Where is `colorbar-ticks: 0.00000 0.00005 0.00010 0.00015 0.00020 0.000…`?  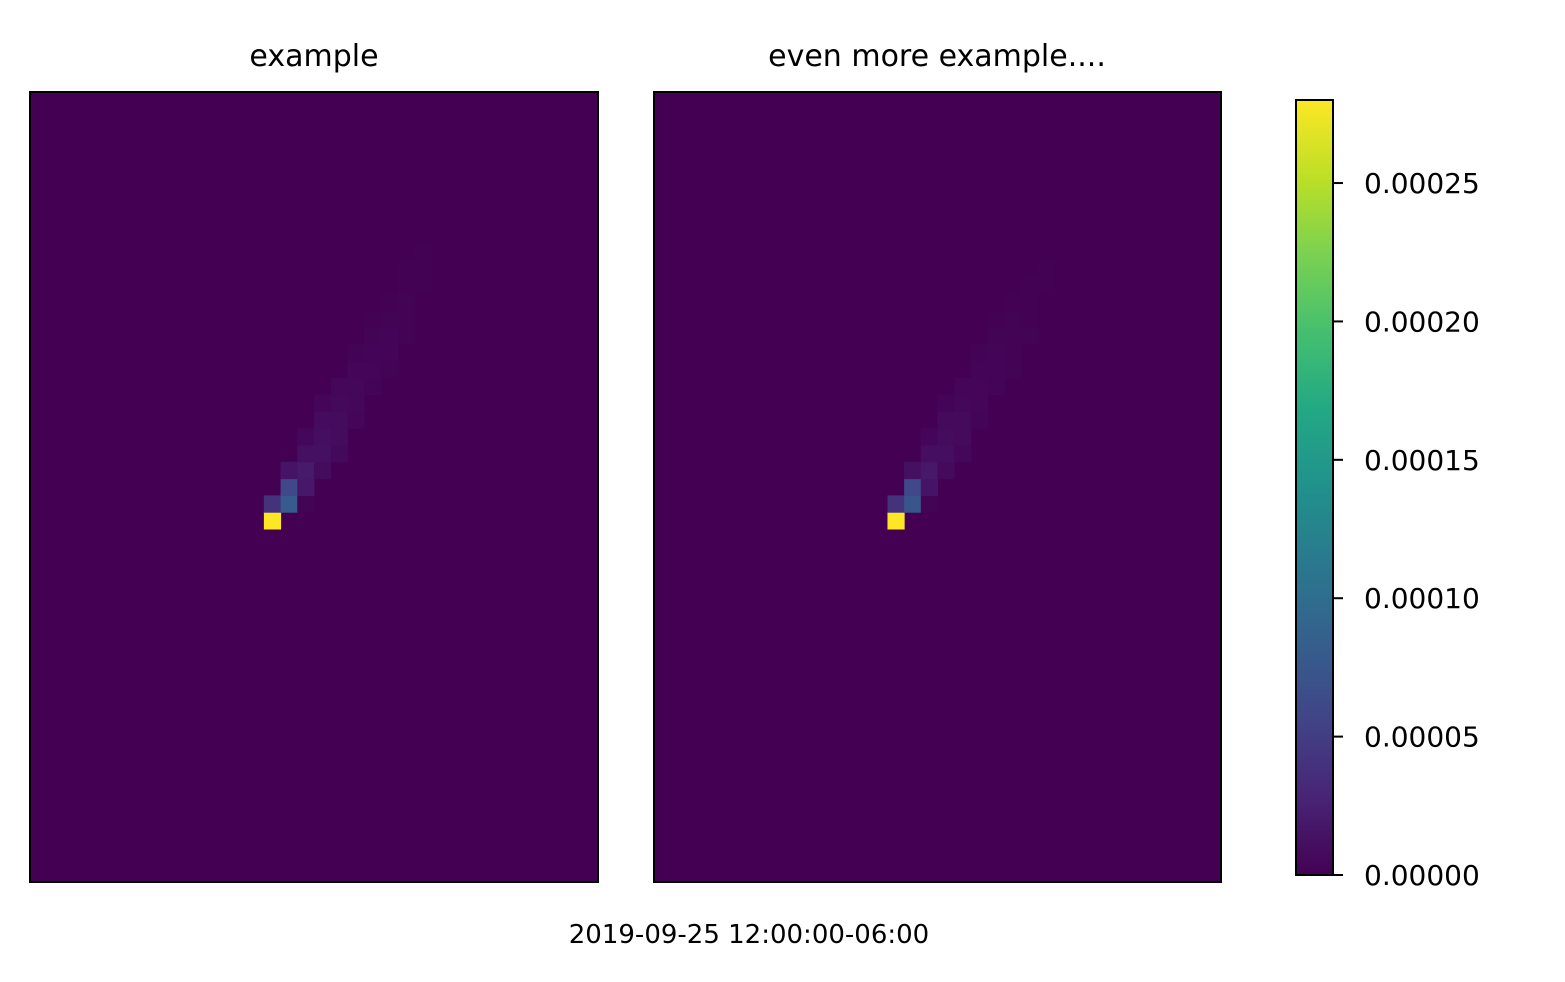
colorbar-ticks: 0.00000 0.00005 0.00010 0.00015 0.00020 0.000… is located at coordinates (1406, 529).